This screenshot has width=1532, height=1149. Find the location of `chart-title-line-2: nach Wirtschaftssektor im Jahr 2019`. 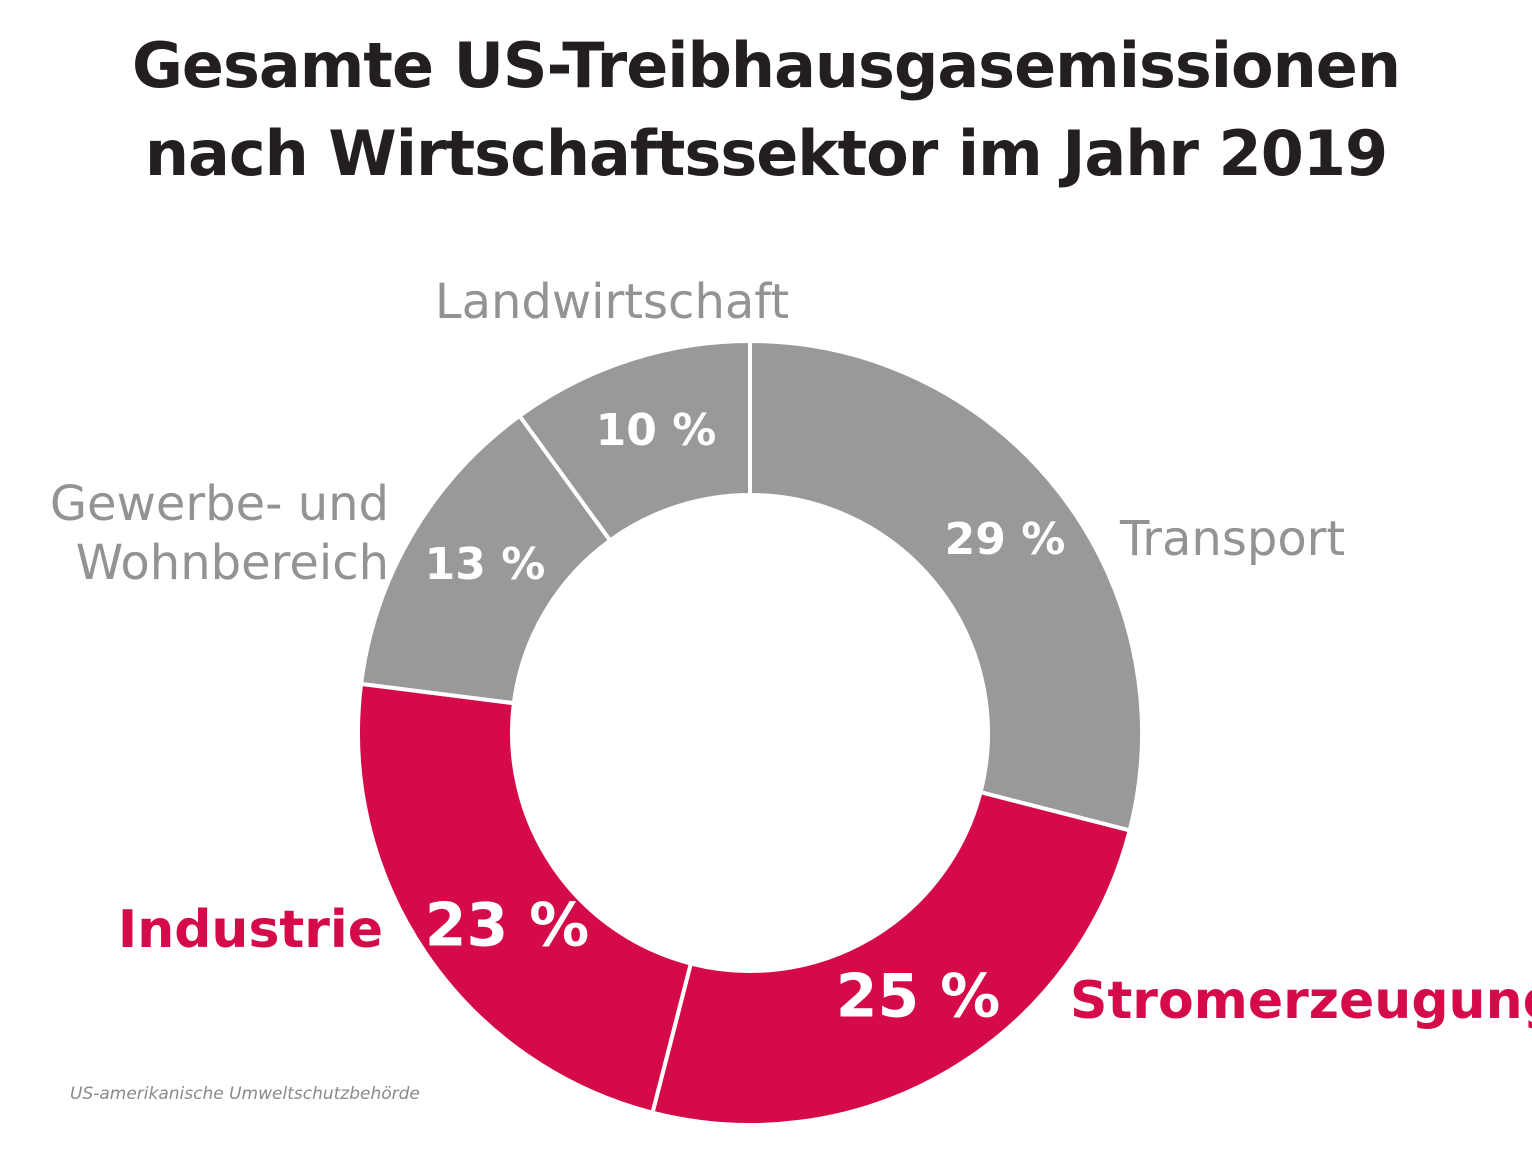

chart-title-line-2: nach Wirtschaftssektor im Jahr 2019 is located at coordinates (766, 153).